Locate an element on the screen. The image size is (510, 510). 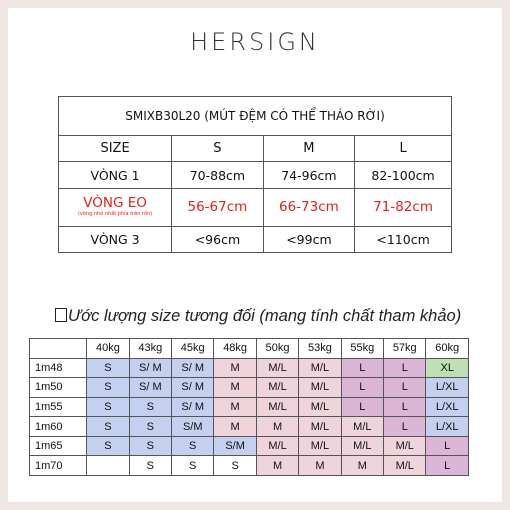
waist-label: VÒNG EO is located at coordinates (115, 203).